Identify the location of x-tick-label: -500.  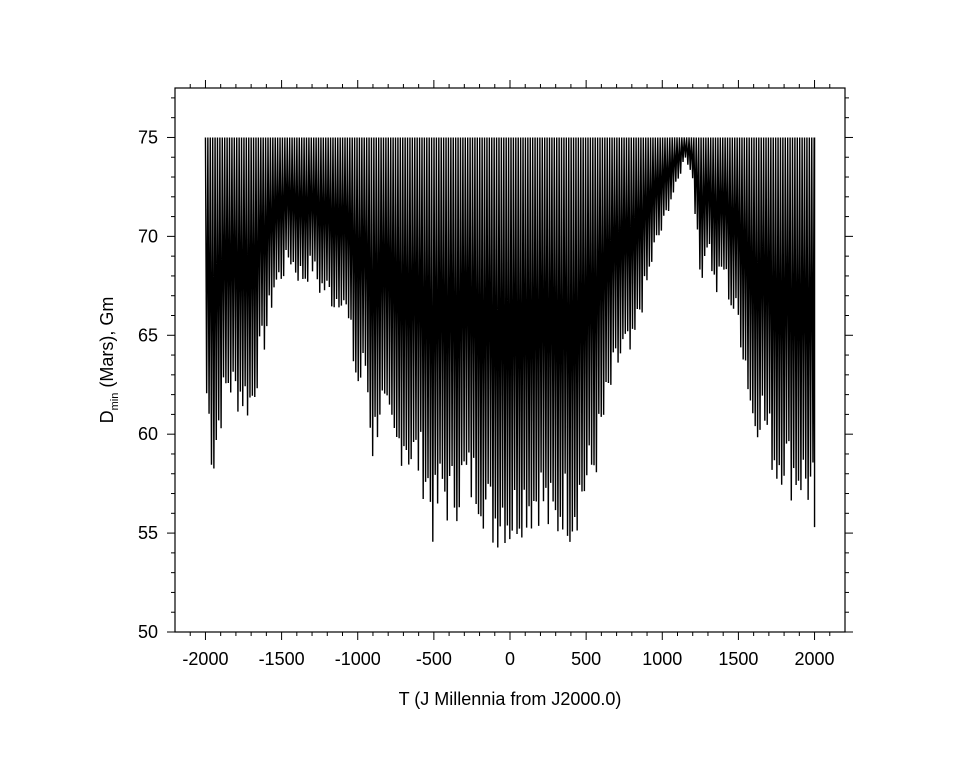
(434, 659).